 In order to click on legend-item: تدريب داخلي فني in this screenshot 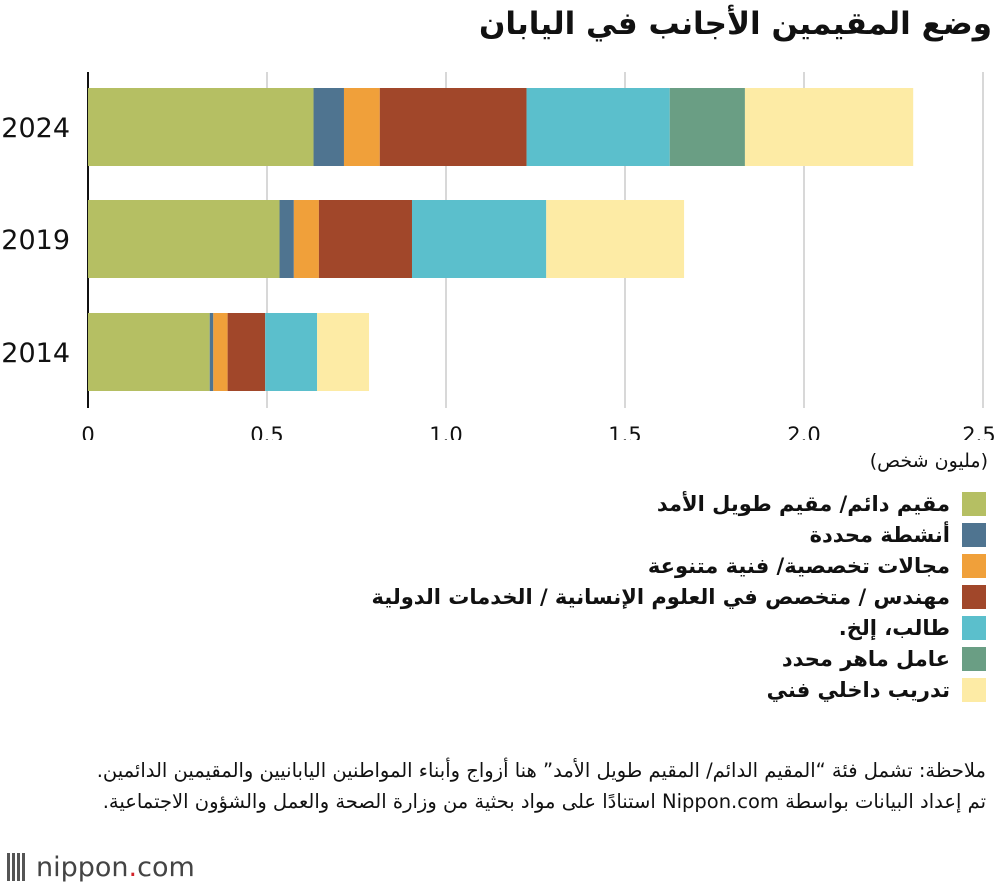, I will do `click(606, 689)`.